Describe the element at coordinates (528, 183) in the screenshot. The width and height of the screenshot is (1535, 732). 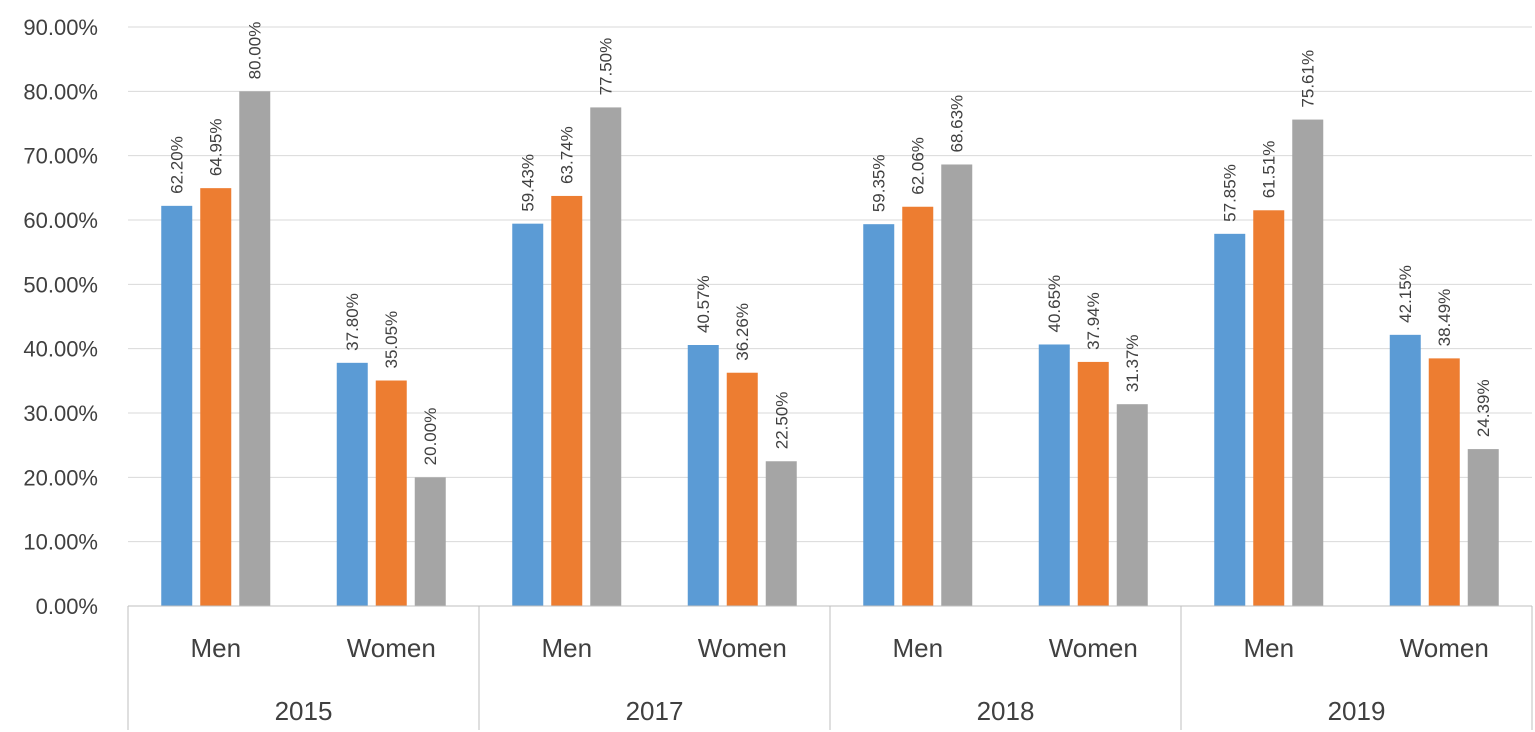
I see `bar-value-label: 59.43%` at that location.